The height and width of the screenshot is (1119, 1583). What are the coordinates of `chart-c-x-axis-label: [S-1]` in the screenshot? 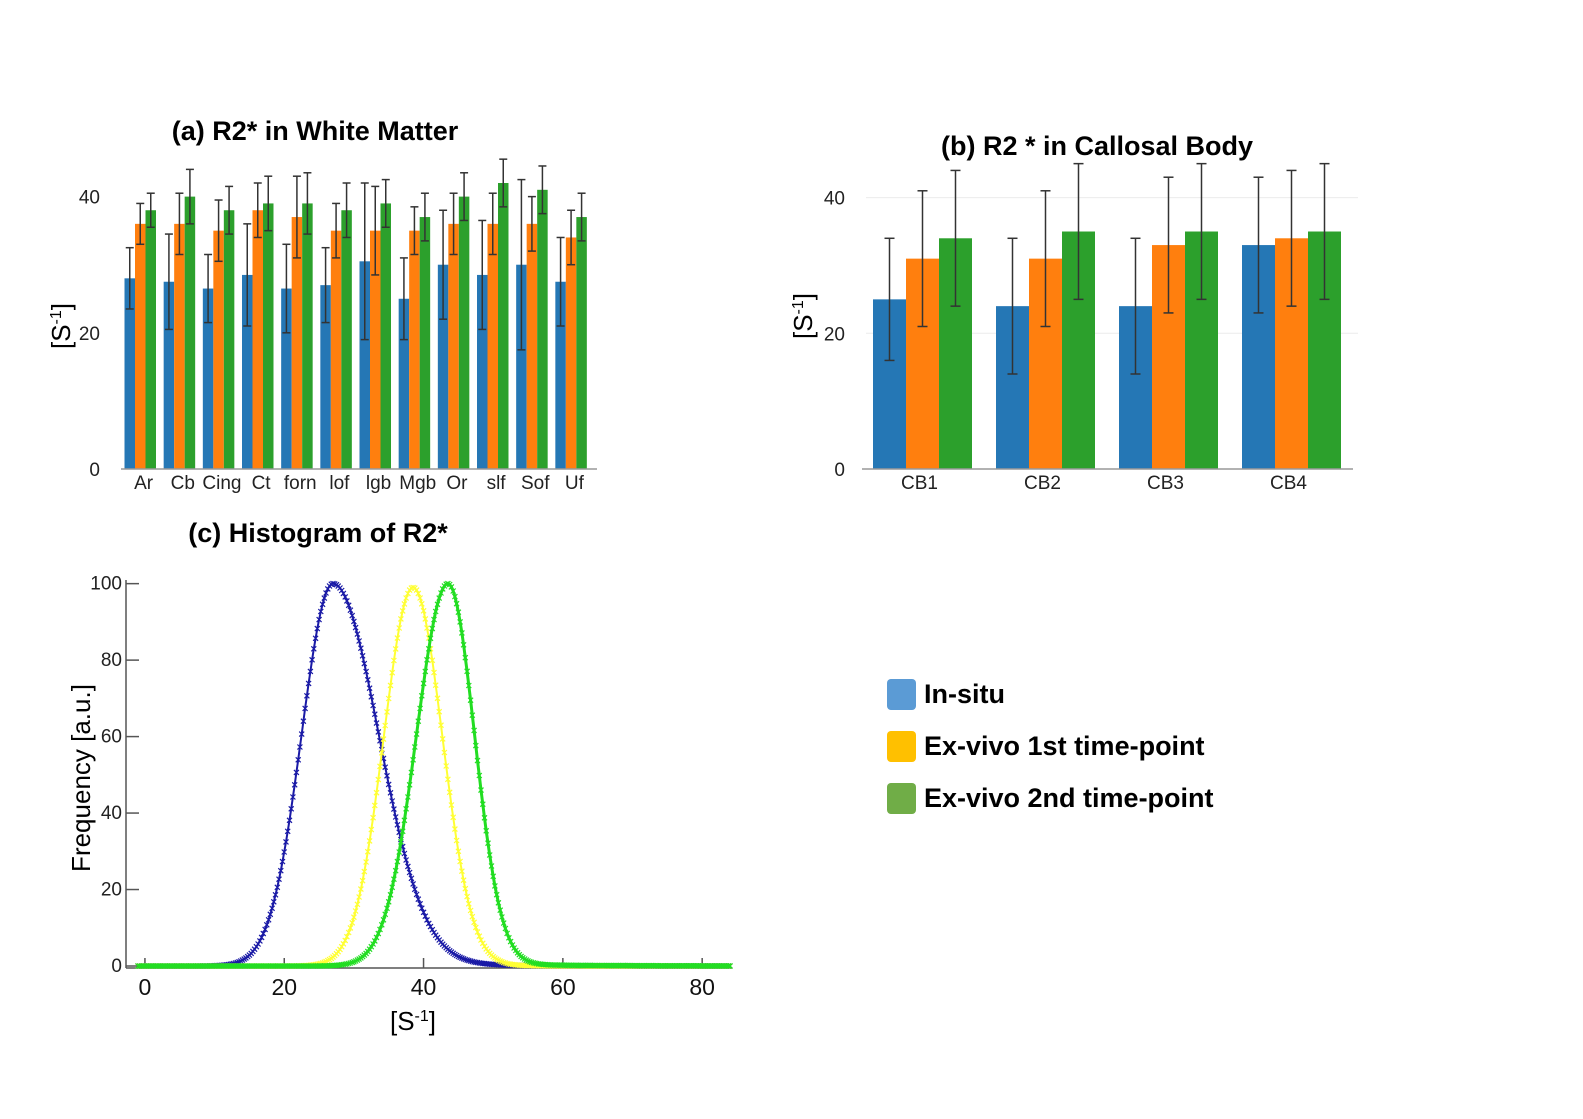 It's located at (413, 1021).